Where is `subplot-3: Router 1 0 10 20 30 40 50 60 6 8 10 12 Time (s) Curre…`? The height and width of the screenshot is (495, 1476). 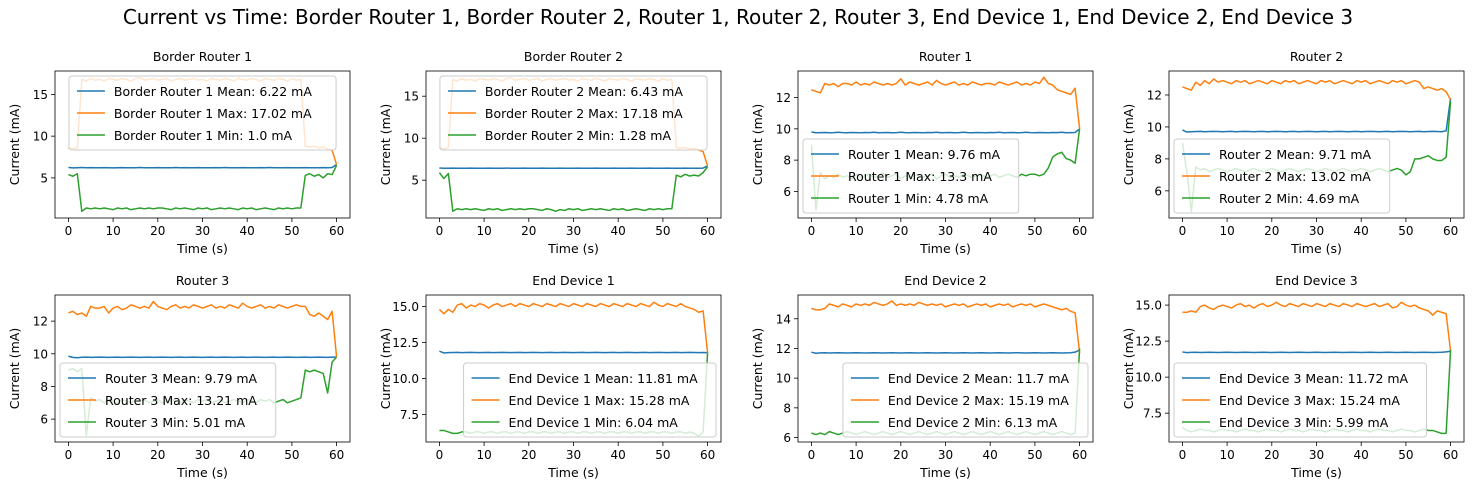
subplot-3: Router 1 0 10 20 30 40 50 60 6 8 10 12 Time (s) Curre… is located at coordinates (922, 152).